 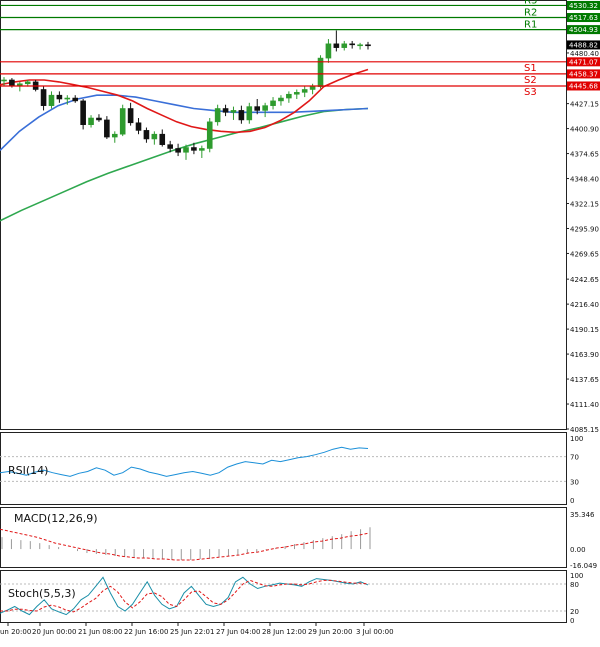 I want to click on level-price-s3: 4445.68, so click(x=583, y=86).